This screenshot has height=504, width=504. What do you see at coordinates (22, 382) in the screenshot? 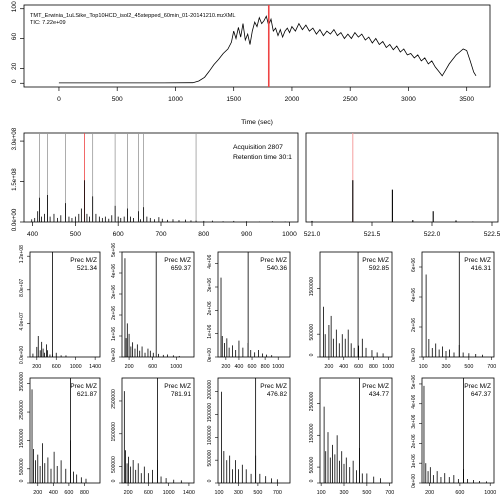
I see `ms2-y-tick-label: 3500000` at bounding box center [22, 382].